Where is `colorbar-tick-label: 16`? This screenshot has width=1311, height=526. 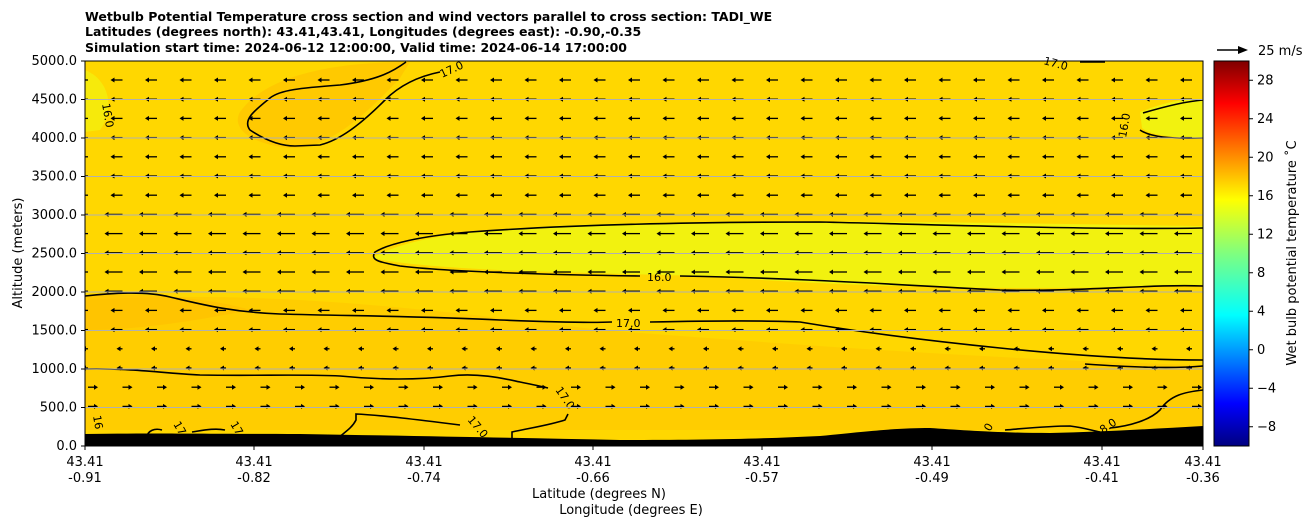 colorbar-tick-label: 16 is located at coordinates (1265, 196).